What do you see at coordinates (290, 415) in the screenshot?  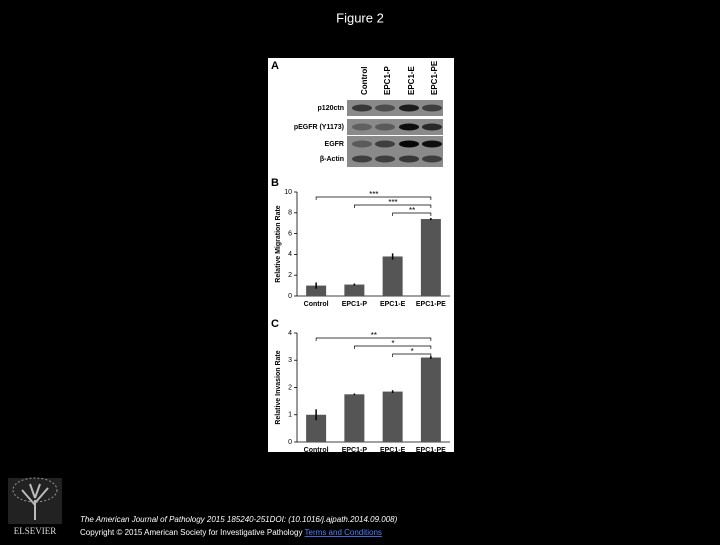 I see `y-tick-label: 1` at bounding box center [290, 415].